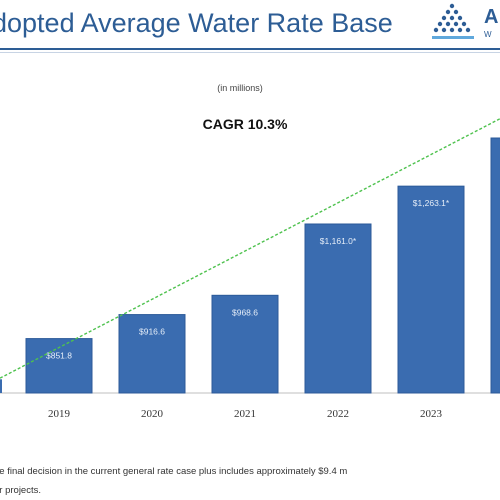 Image resolution: width=500 pixels, height=500 pixels. What do you see at coordinates (488, 34) in the screenshot?
I see `logo-subtext: W` at bounding box center [488, 34].